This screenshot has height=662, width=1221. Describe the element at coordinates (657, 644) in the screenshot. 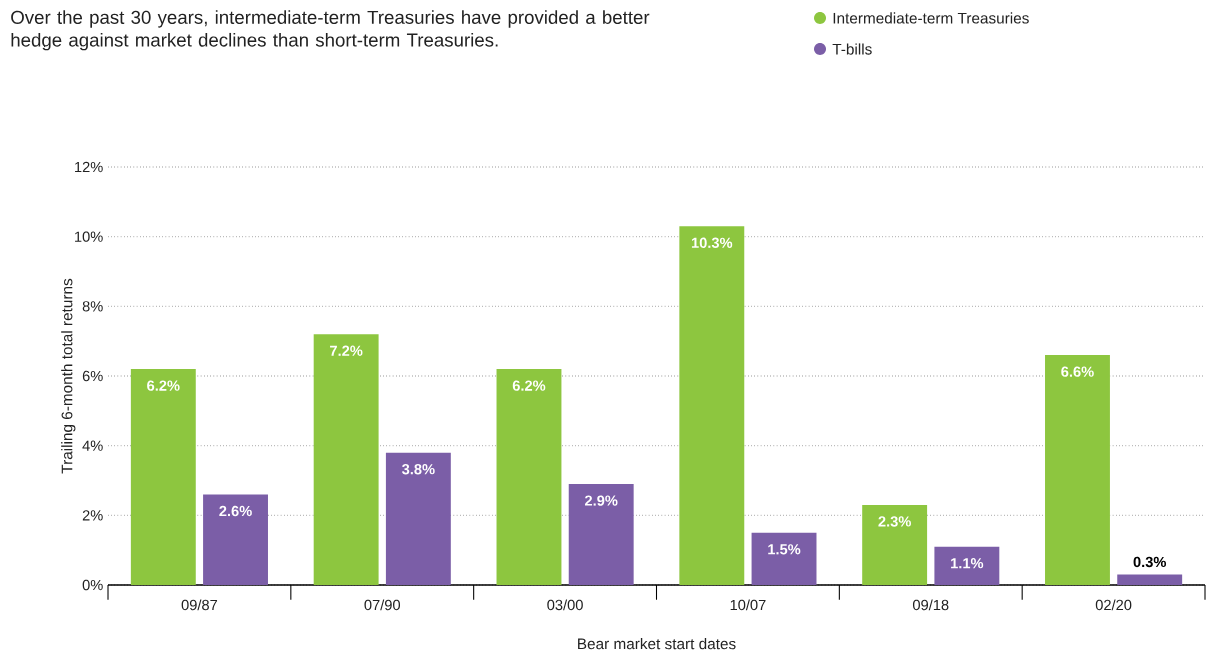

I see `x-axis-title: Bear market start dates` at that location.